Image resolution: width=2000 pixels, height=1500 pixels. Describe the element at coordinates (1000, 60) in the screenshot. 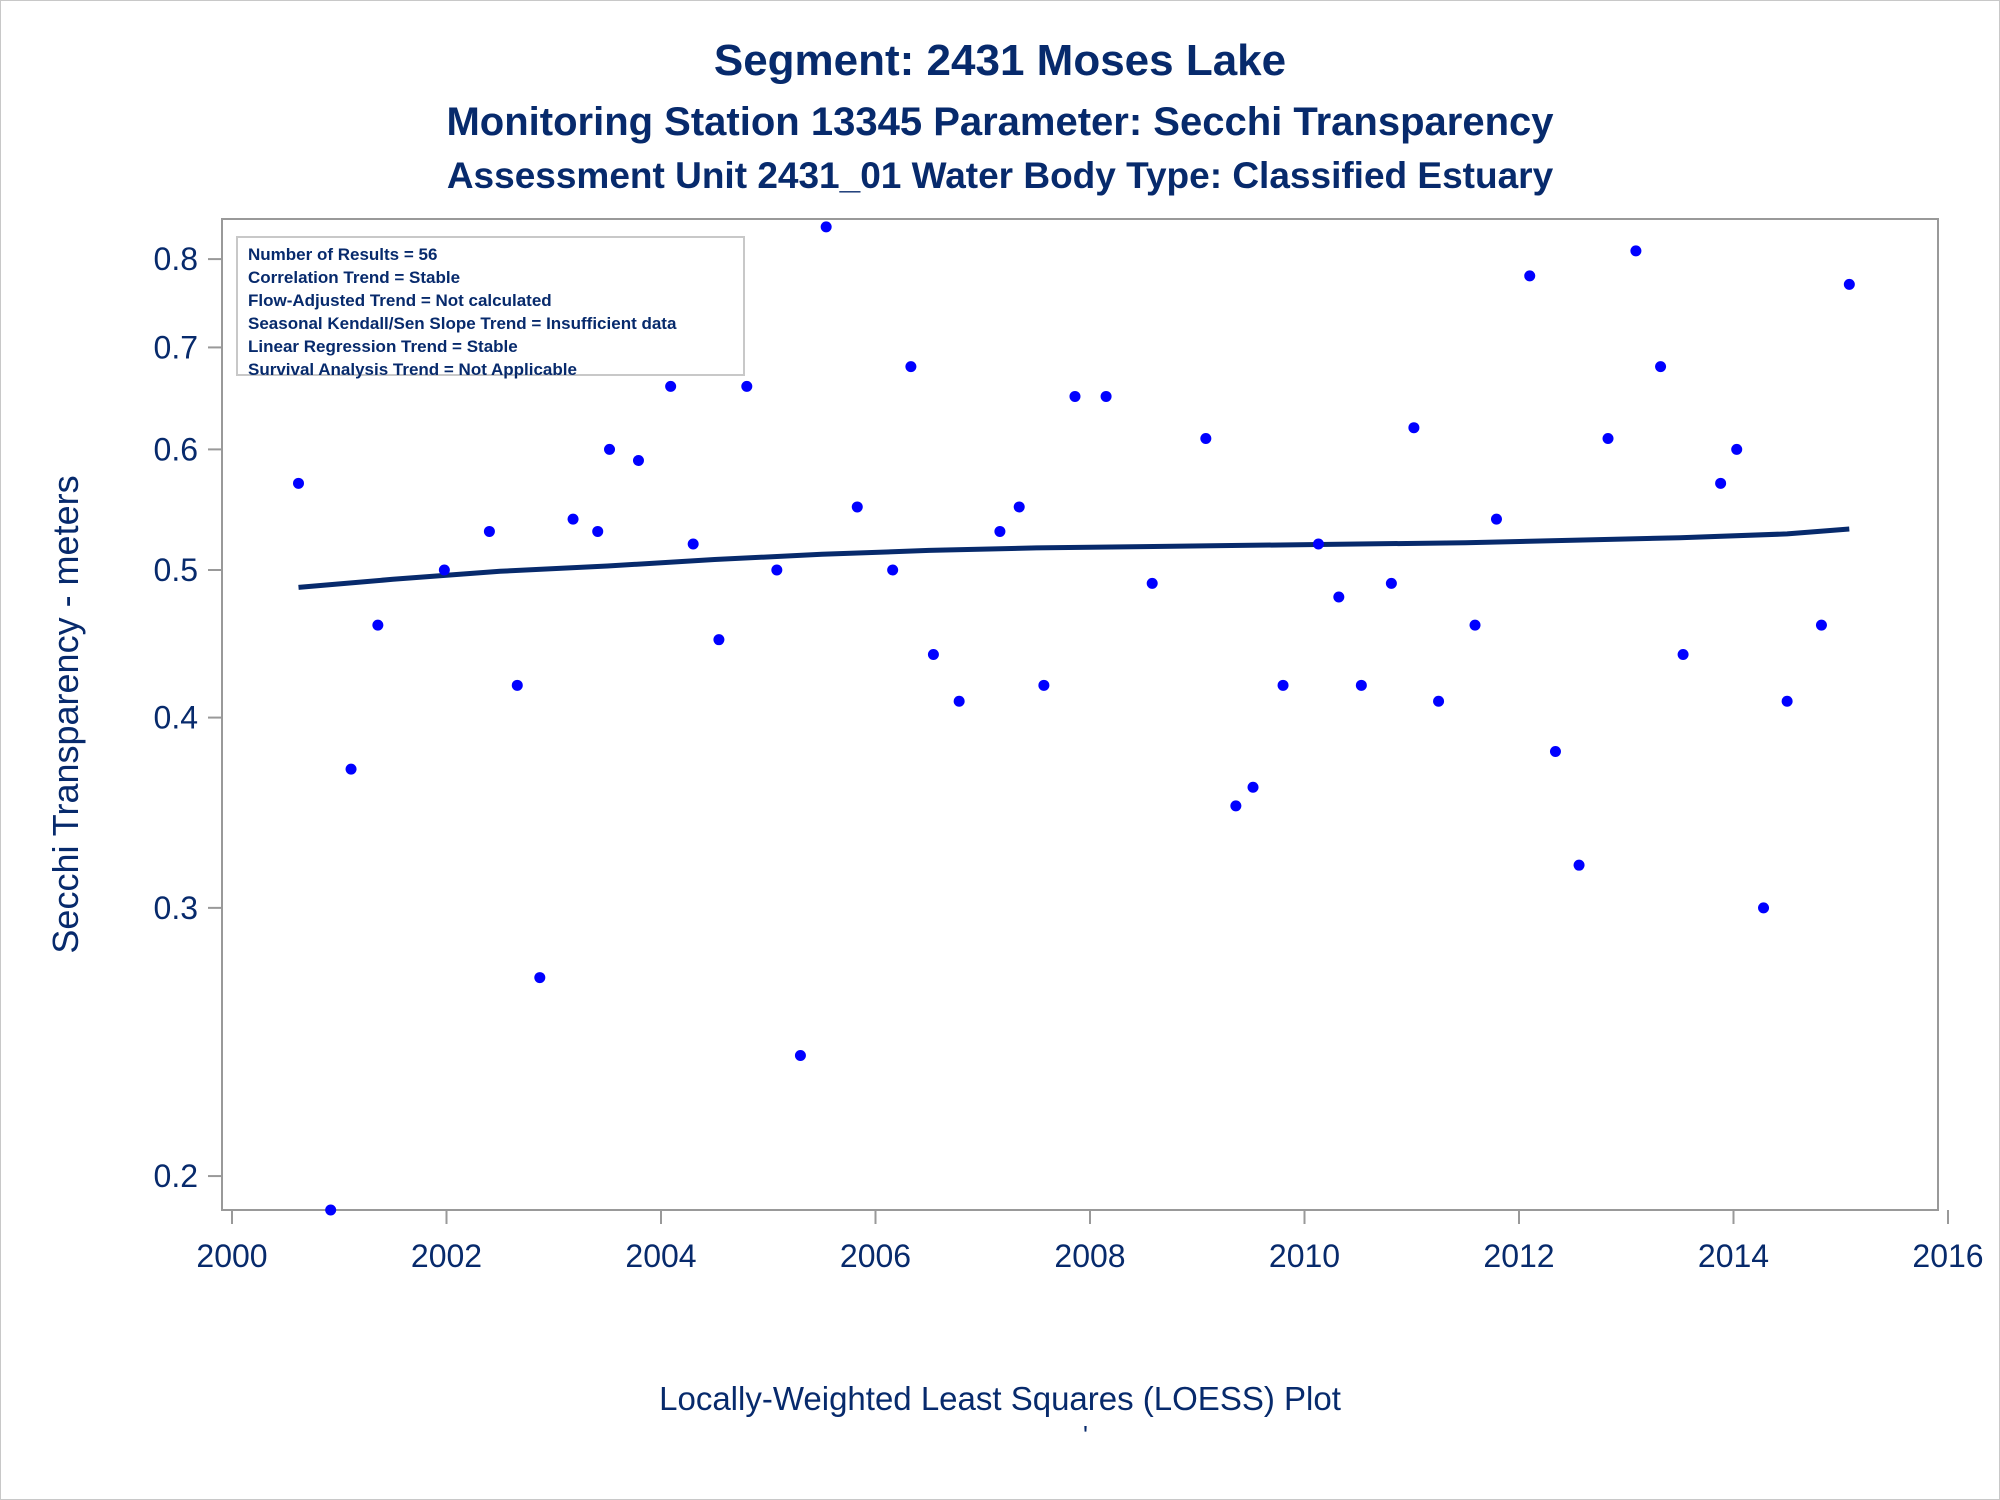

I see `chart-title: Segment: 2431 Moses Lake` at that location.